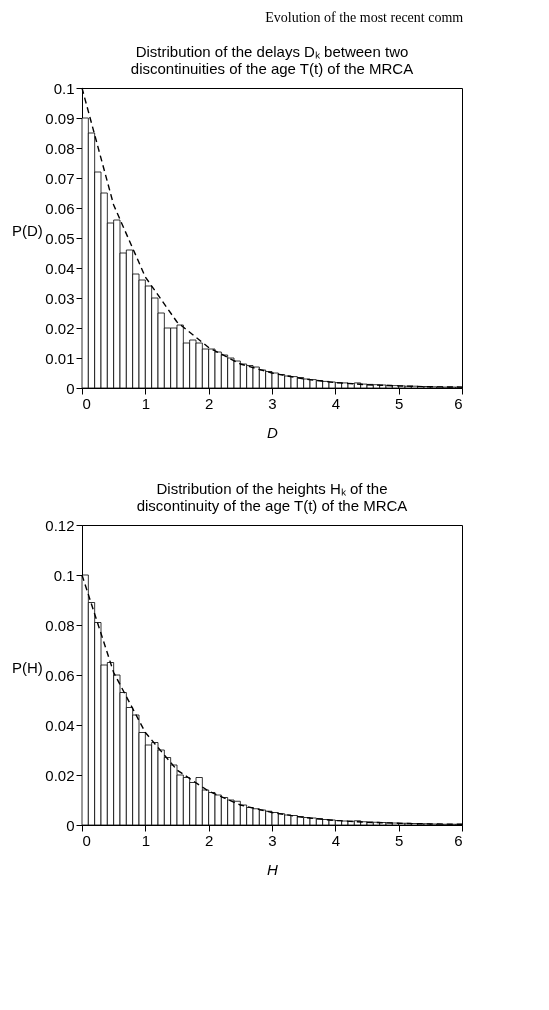 Image resolution: width=549 pixels, height=1010 pixels. Describe the element at coordinates (60, 178) in the screenshot. I see `y-tick-label: 0.07` at that location.